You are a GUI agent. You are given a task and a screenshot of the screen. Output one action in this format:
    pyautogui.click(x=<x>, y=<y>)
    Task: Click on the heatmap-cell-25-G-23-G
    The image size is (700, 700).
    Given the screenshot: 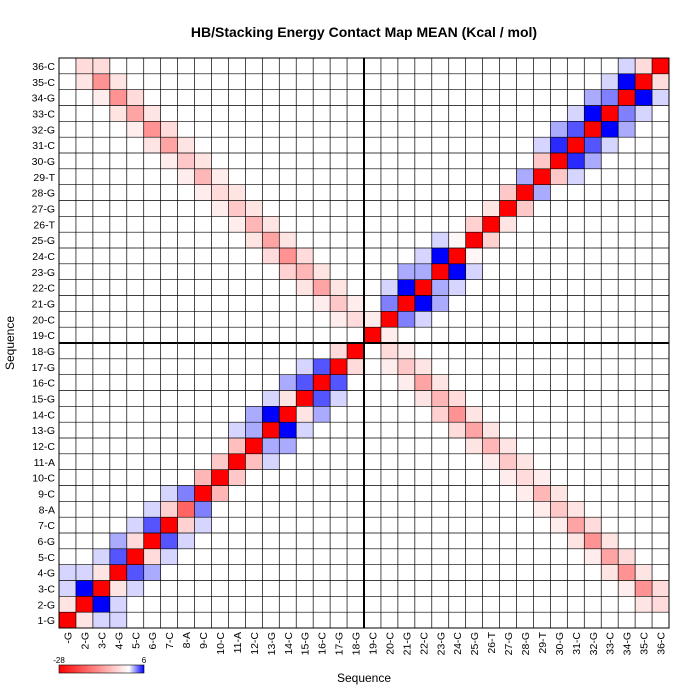 What is the action you would take?
    pyautogui.click(x=474, y=271)
    